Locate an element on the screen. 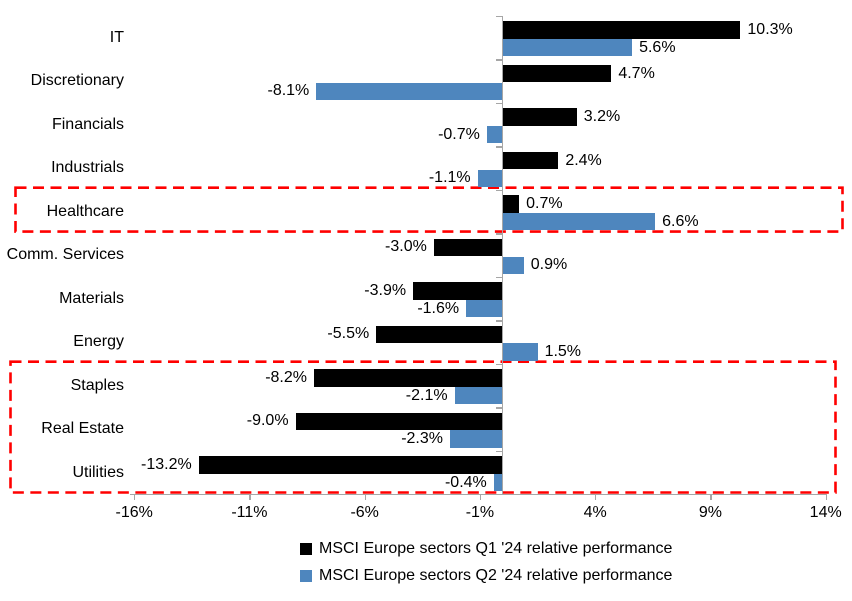  value-label-q2-comm-services: 0.9% is located at coordinates (549, 265).